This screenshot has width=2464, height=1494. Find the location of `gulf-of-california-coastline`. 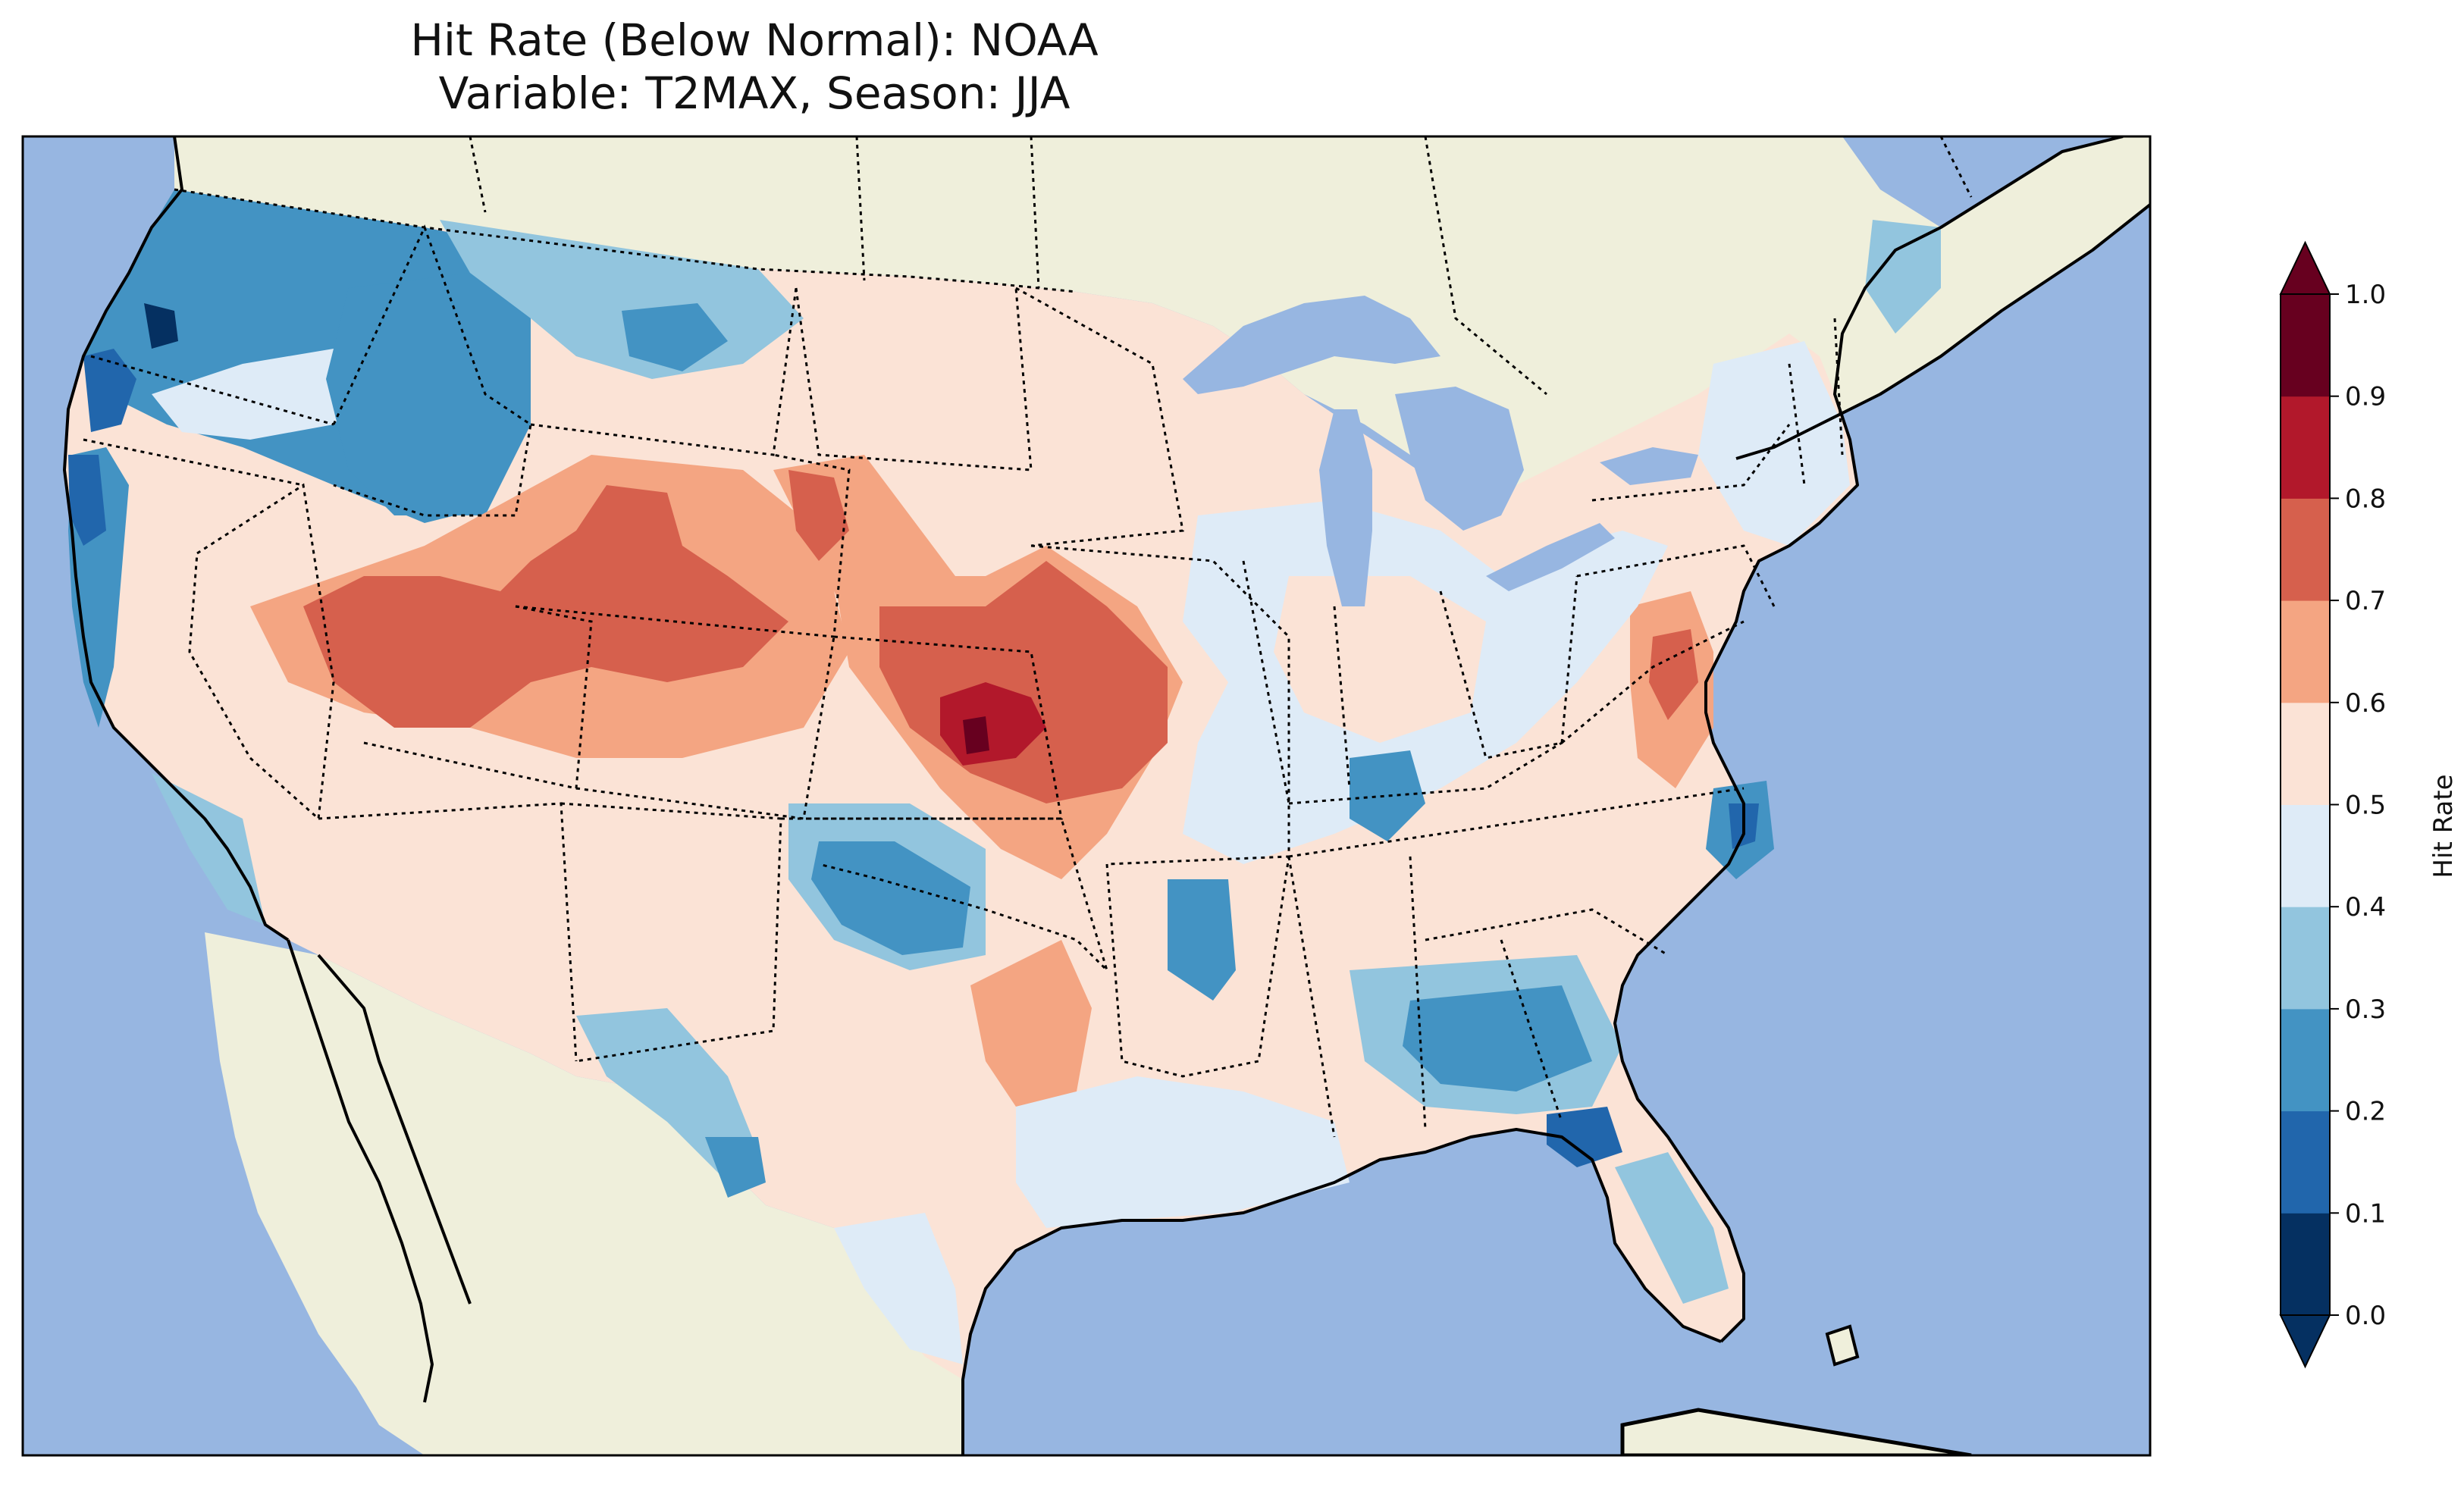

gulf-of-california-coastline is located at coordinates (395, 1129).